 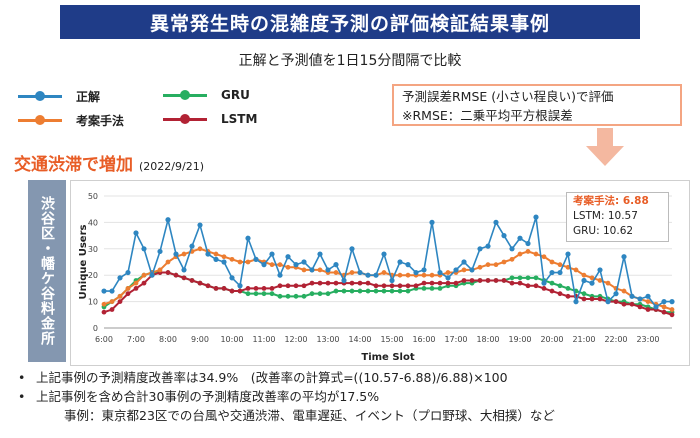 What do you see at coordinates (168, 339) in the screenshot?
I see `x-tick-label: 8:00` at bounding box center [168, 339].